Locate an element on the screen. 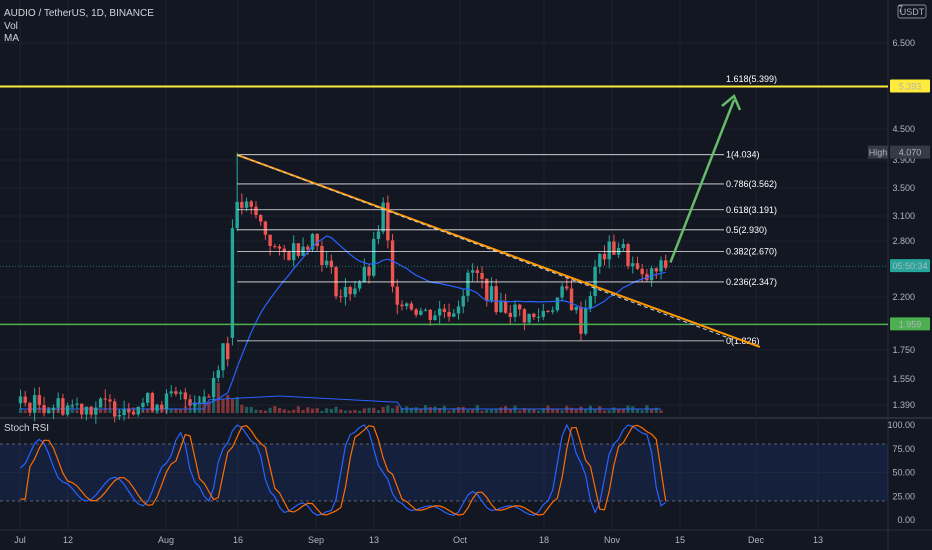  stoch-k-line is located at coordinates (343, 469).